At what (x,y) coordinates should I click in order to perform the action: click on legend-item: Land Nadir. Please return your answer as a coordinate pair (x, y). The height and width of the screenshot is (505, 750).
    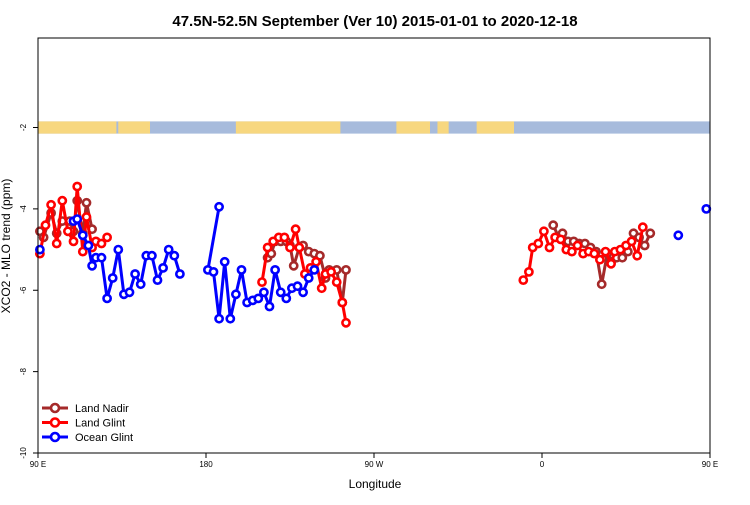
    Looking at the image, I should click on (85, 408).